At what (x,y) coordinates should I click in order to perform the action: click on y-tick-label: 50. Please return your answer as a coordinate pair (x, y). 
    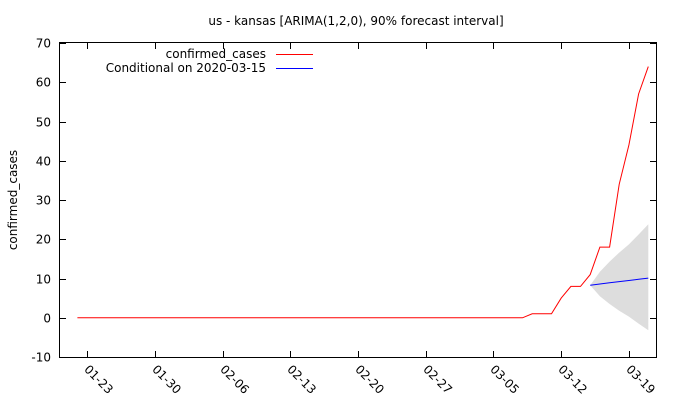
    Looking at the image, I should click on (43, 123).